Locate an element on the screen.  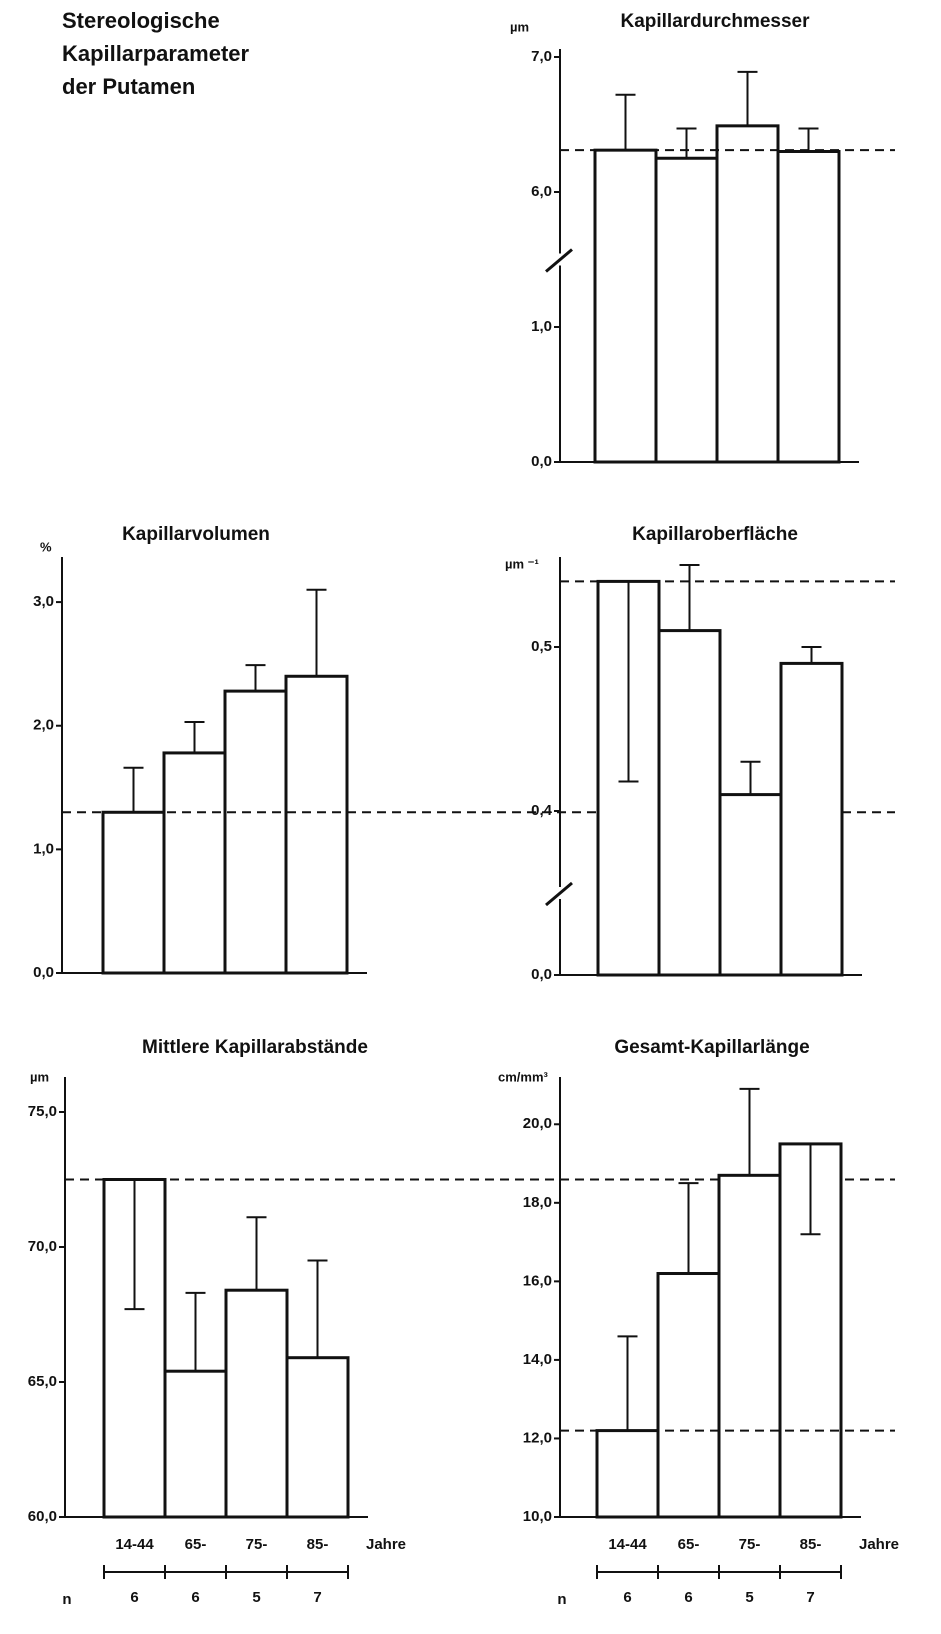
y-tick-label: 0,5 is located at coordinates (541, 646).